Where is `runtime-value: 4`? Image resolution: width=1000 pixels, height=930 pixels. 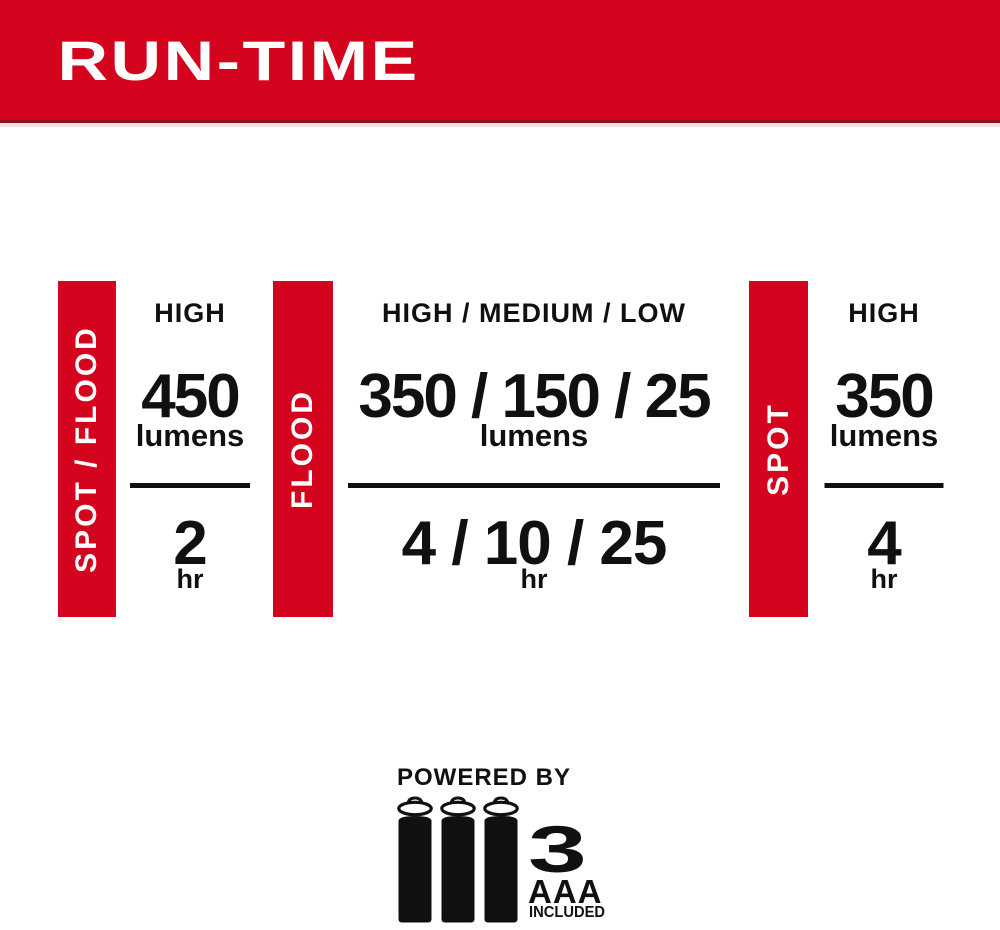
runtime-value: 4 is located at coordinates (884, 543).